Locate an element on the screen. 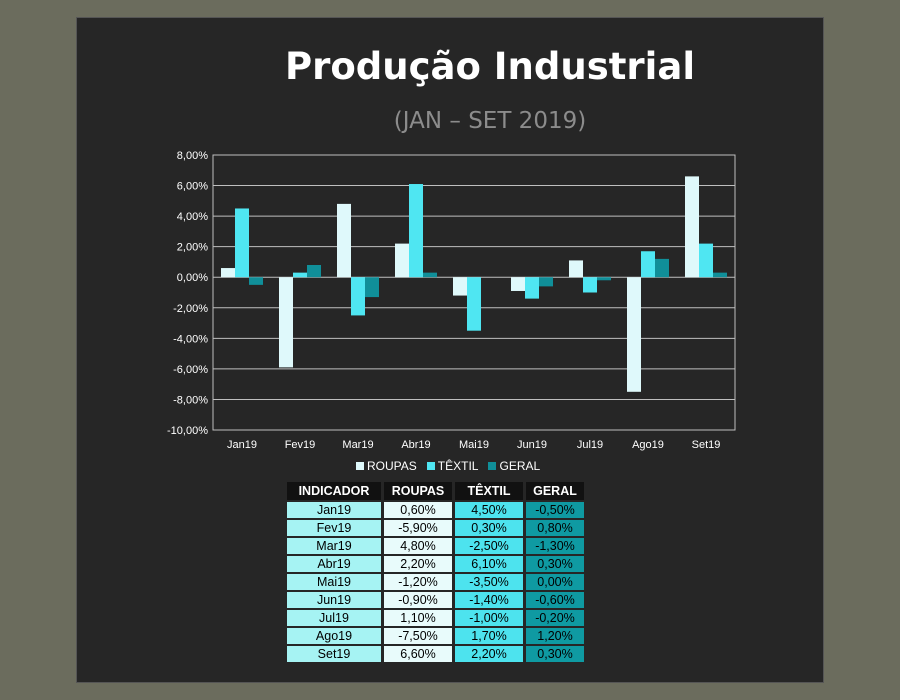 This screenshot has width=900, height=700. table-cell-geral: -0,50% is located at coordinates (555, 510).